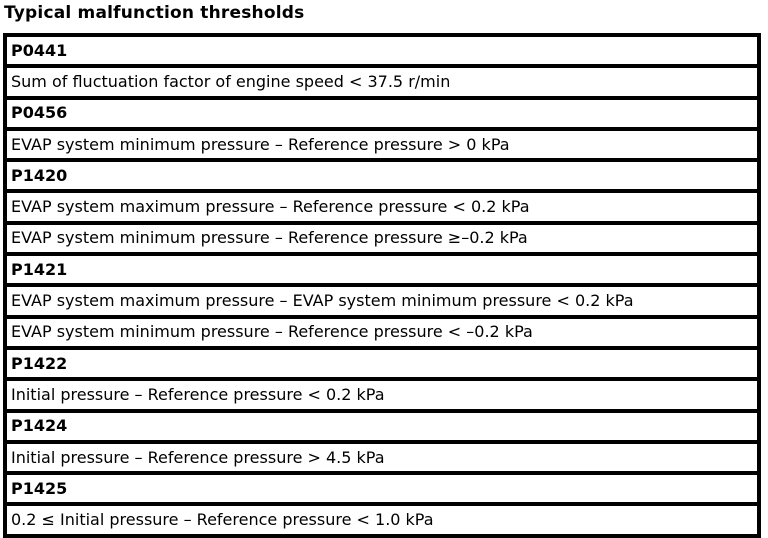  I want to click on dtc-code-row: P0456, so click(382, 115).